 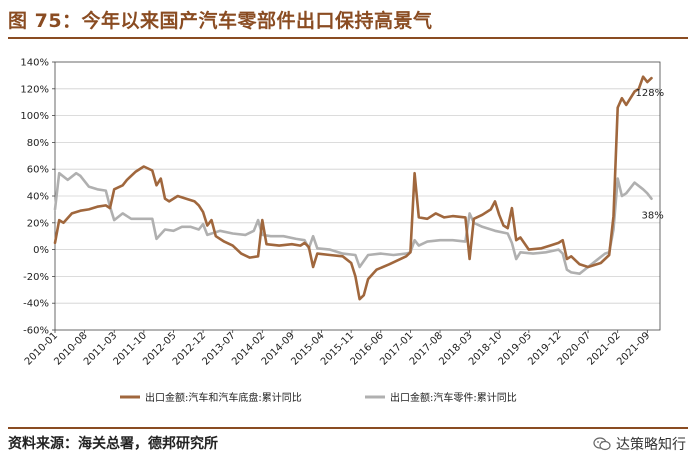 What do you see at coordinates (602, 444) in the screenshot?
I see `wechat-icon` at bounding box center [602, 444].